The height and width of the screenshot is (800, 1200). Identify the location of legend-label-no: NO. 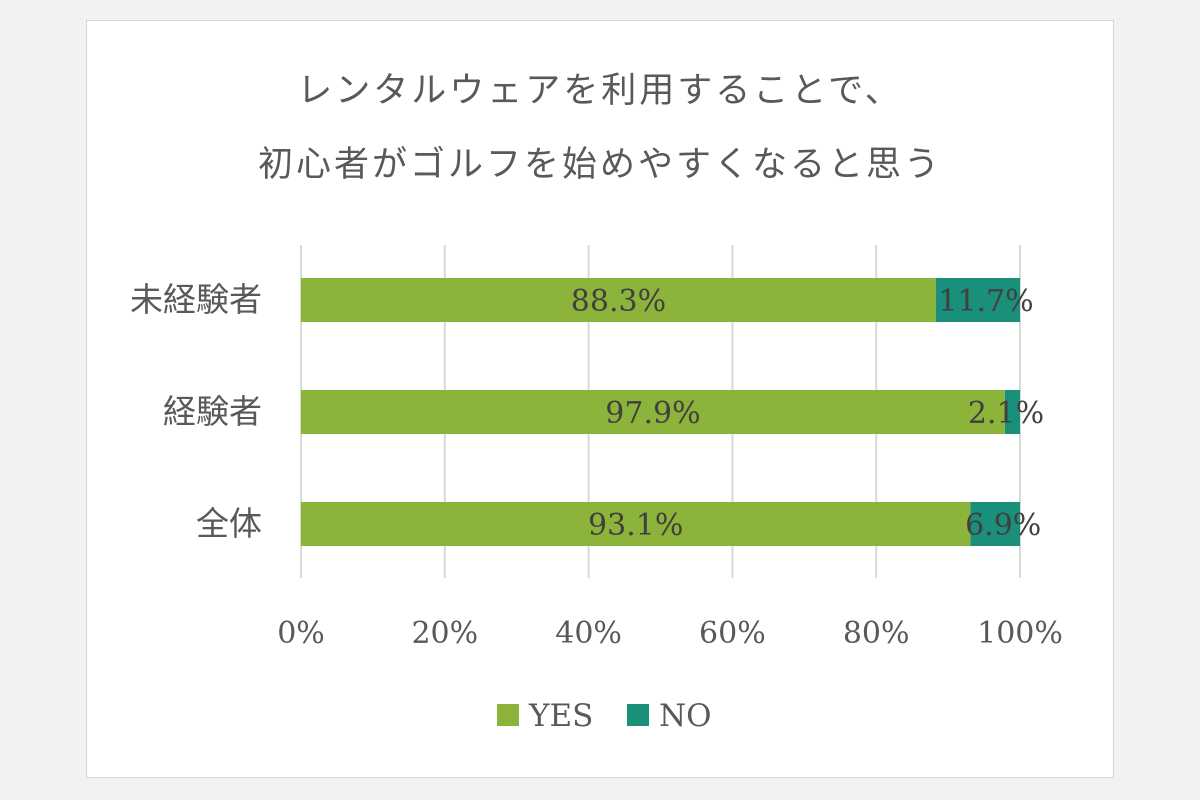
(685, 716).